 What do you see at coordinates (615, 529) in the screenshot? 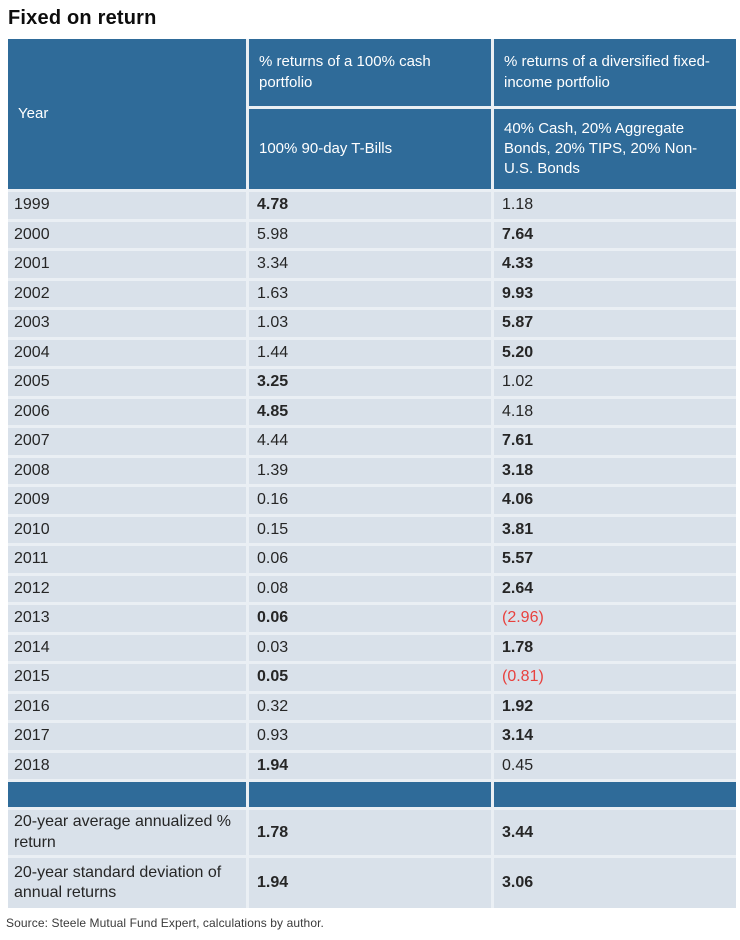
I see `fixed-value: 3.81` at bounding box center [615, 529].